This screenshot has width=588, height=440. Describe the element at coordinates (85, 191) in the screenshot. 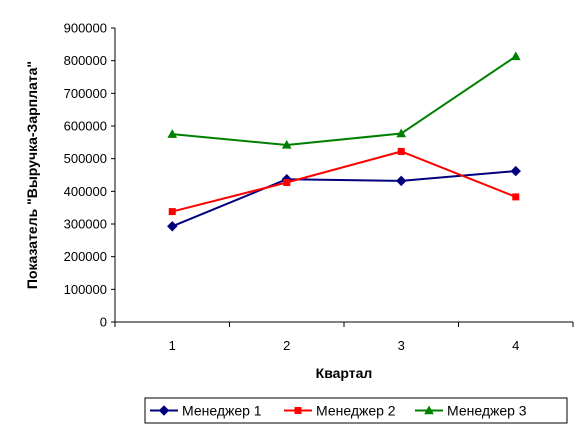

I see `y-tick-label: 400000` at that location.